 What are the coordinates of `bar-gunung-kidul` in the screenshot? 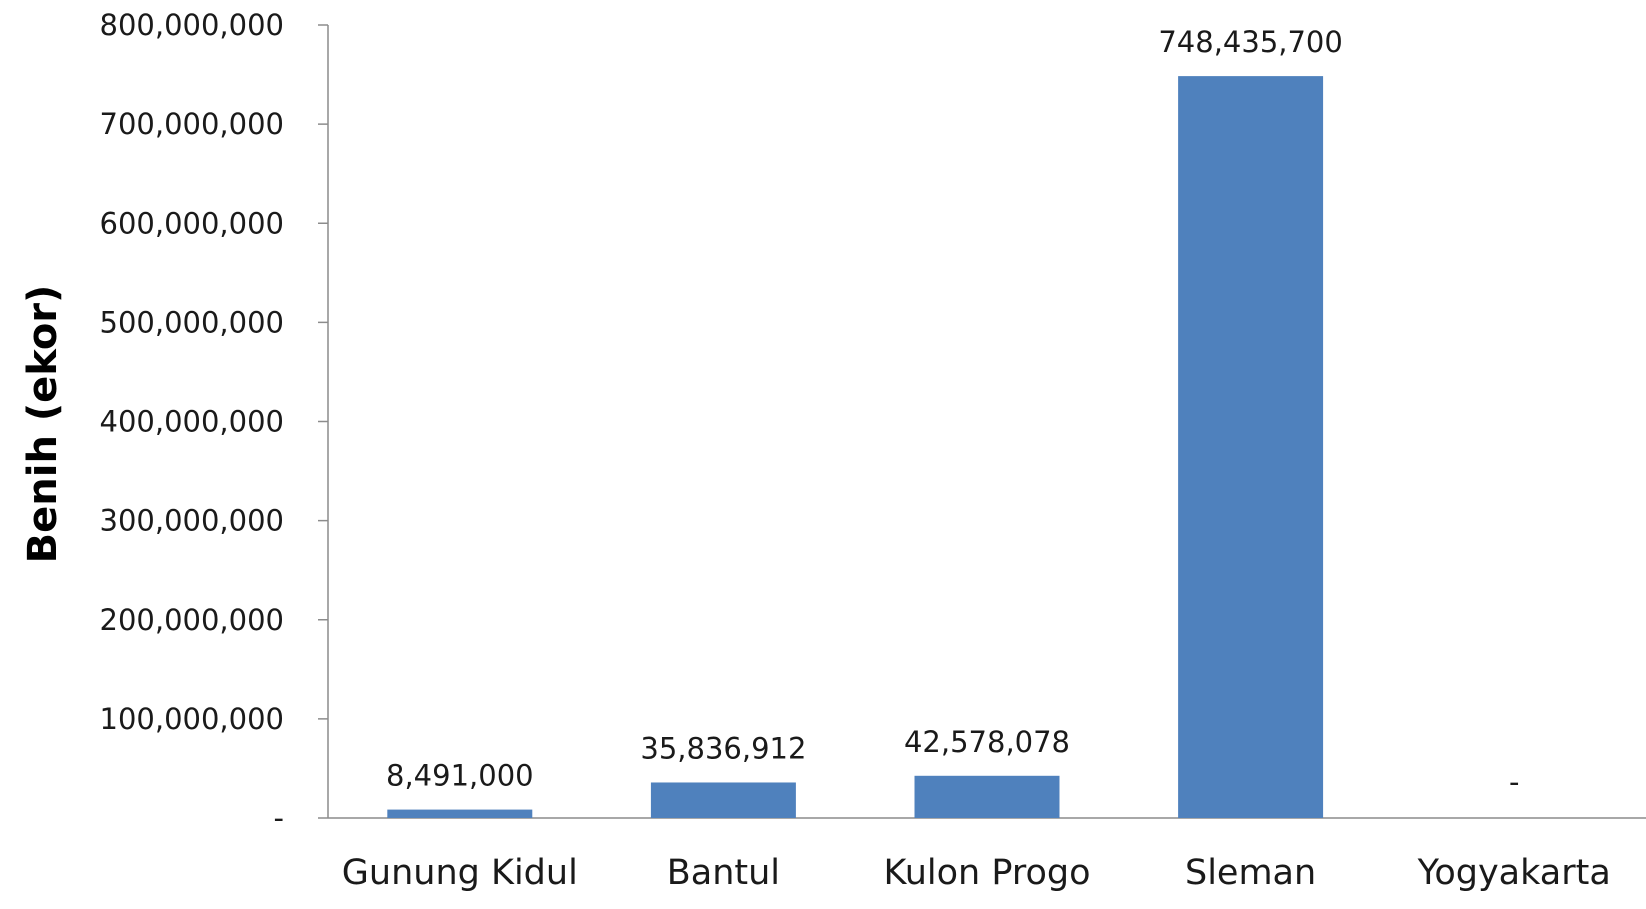 It's located at (460, 813).